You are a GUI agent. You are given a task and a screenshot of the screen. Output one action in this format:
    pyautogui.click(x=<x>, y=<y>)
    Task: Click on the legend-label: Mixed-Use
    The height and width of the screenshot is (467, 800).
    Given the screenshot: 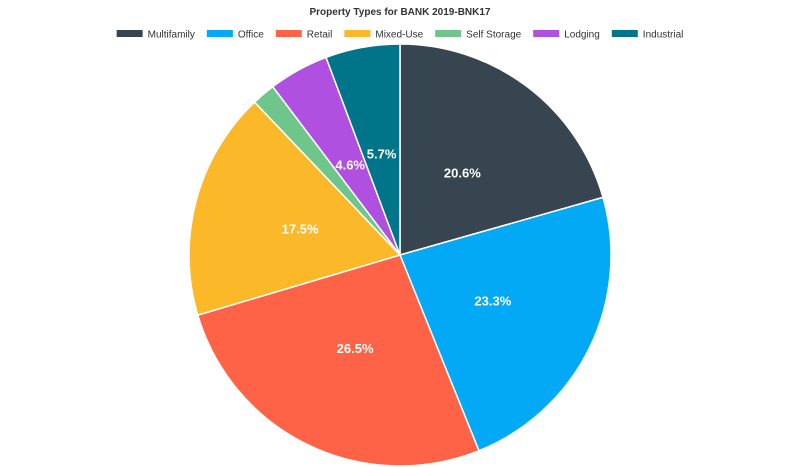 What is the action you would take?
    pyautogui.click(x=399, y=35)
    